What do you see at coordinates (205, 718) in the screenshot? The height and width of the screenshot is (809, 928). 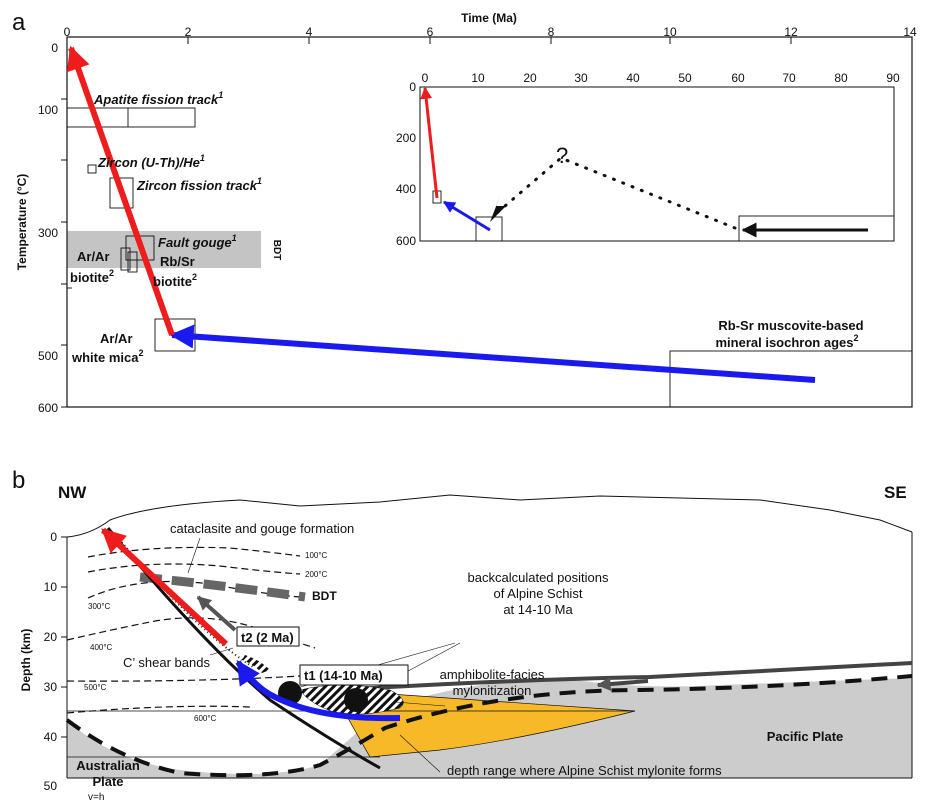 I see `isotherm-label: 600°C` at bounding box center [205, 718].